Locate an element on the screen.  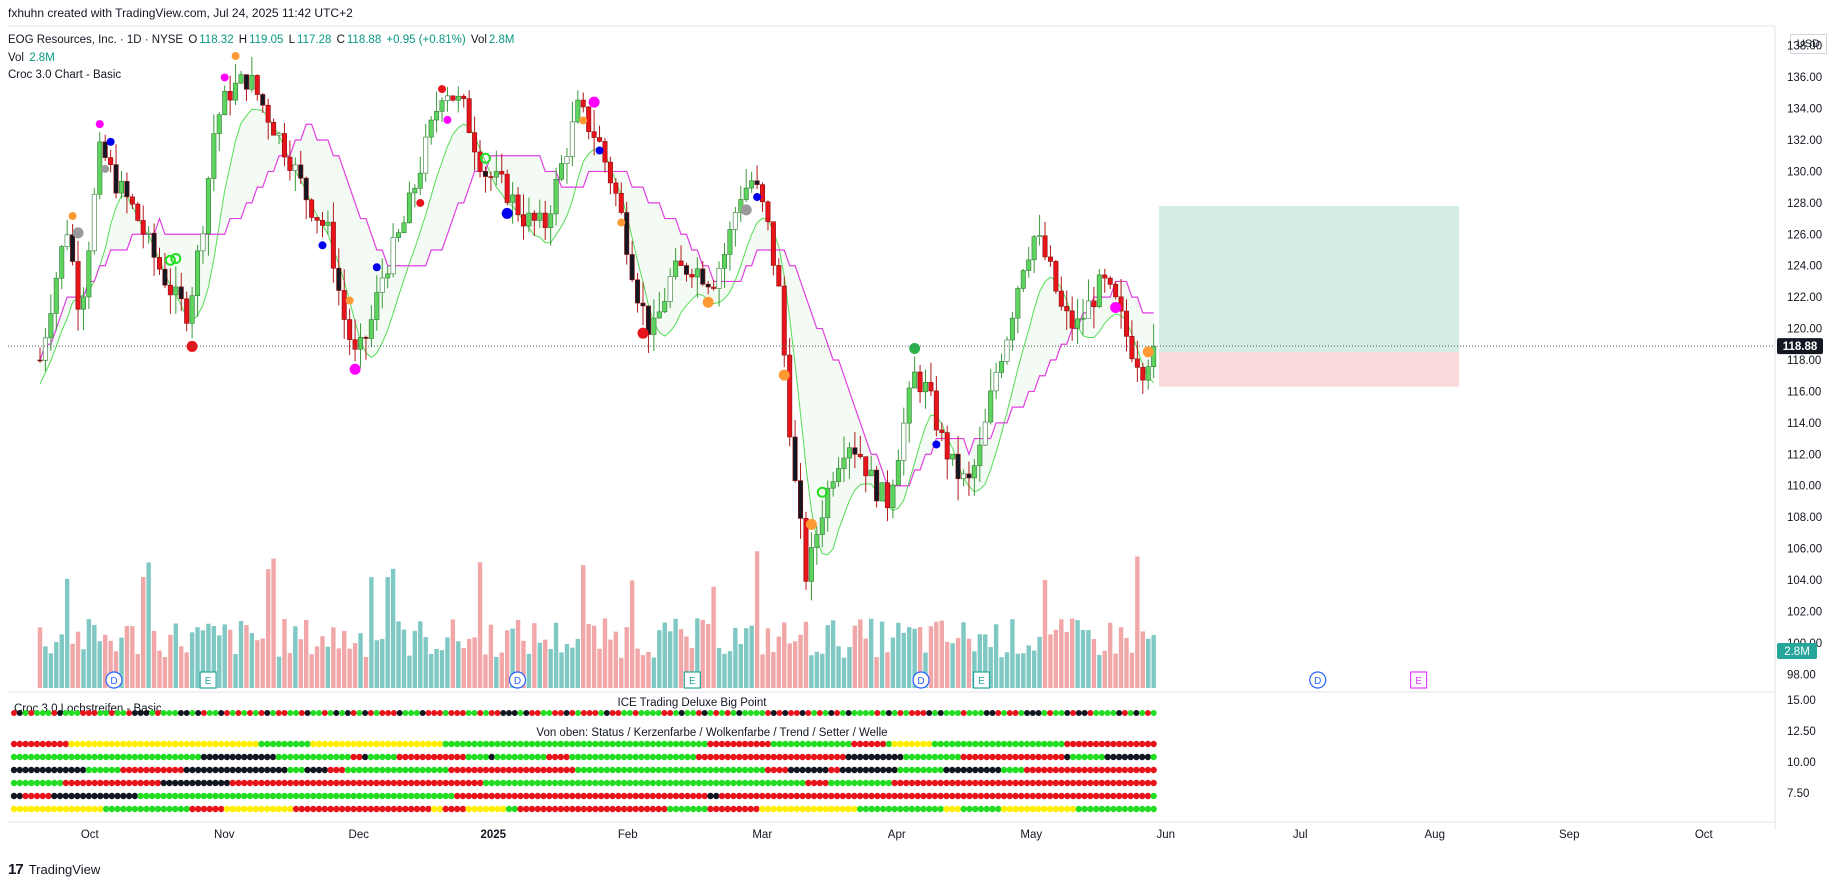
x-tick-label: 2025 is located at coordinates (493, 835).